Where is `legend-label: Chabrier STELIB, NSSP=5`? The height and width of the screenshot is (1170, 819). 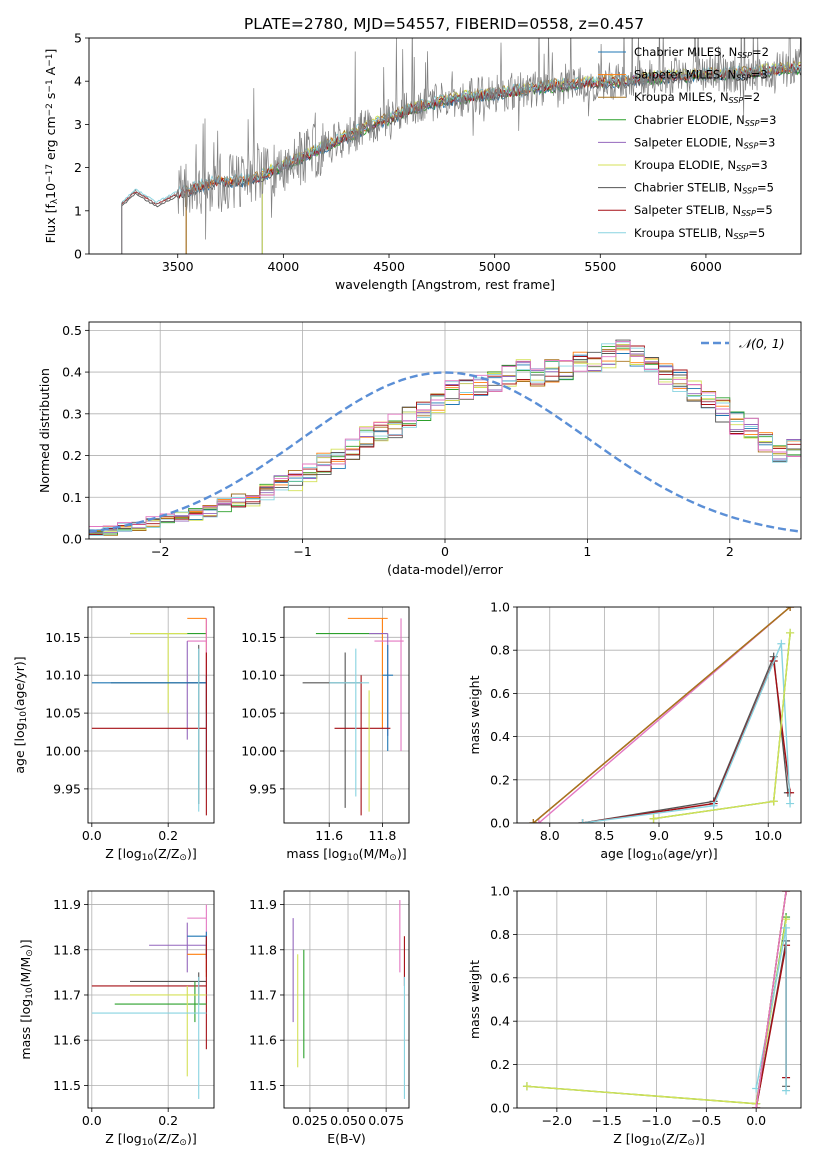
legend-label: Chabrier STELIB, NSSP=5 is located at coordinates (704, 188).